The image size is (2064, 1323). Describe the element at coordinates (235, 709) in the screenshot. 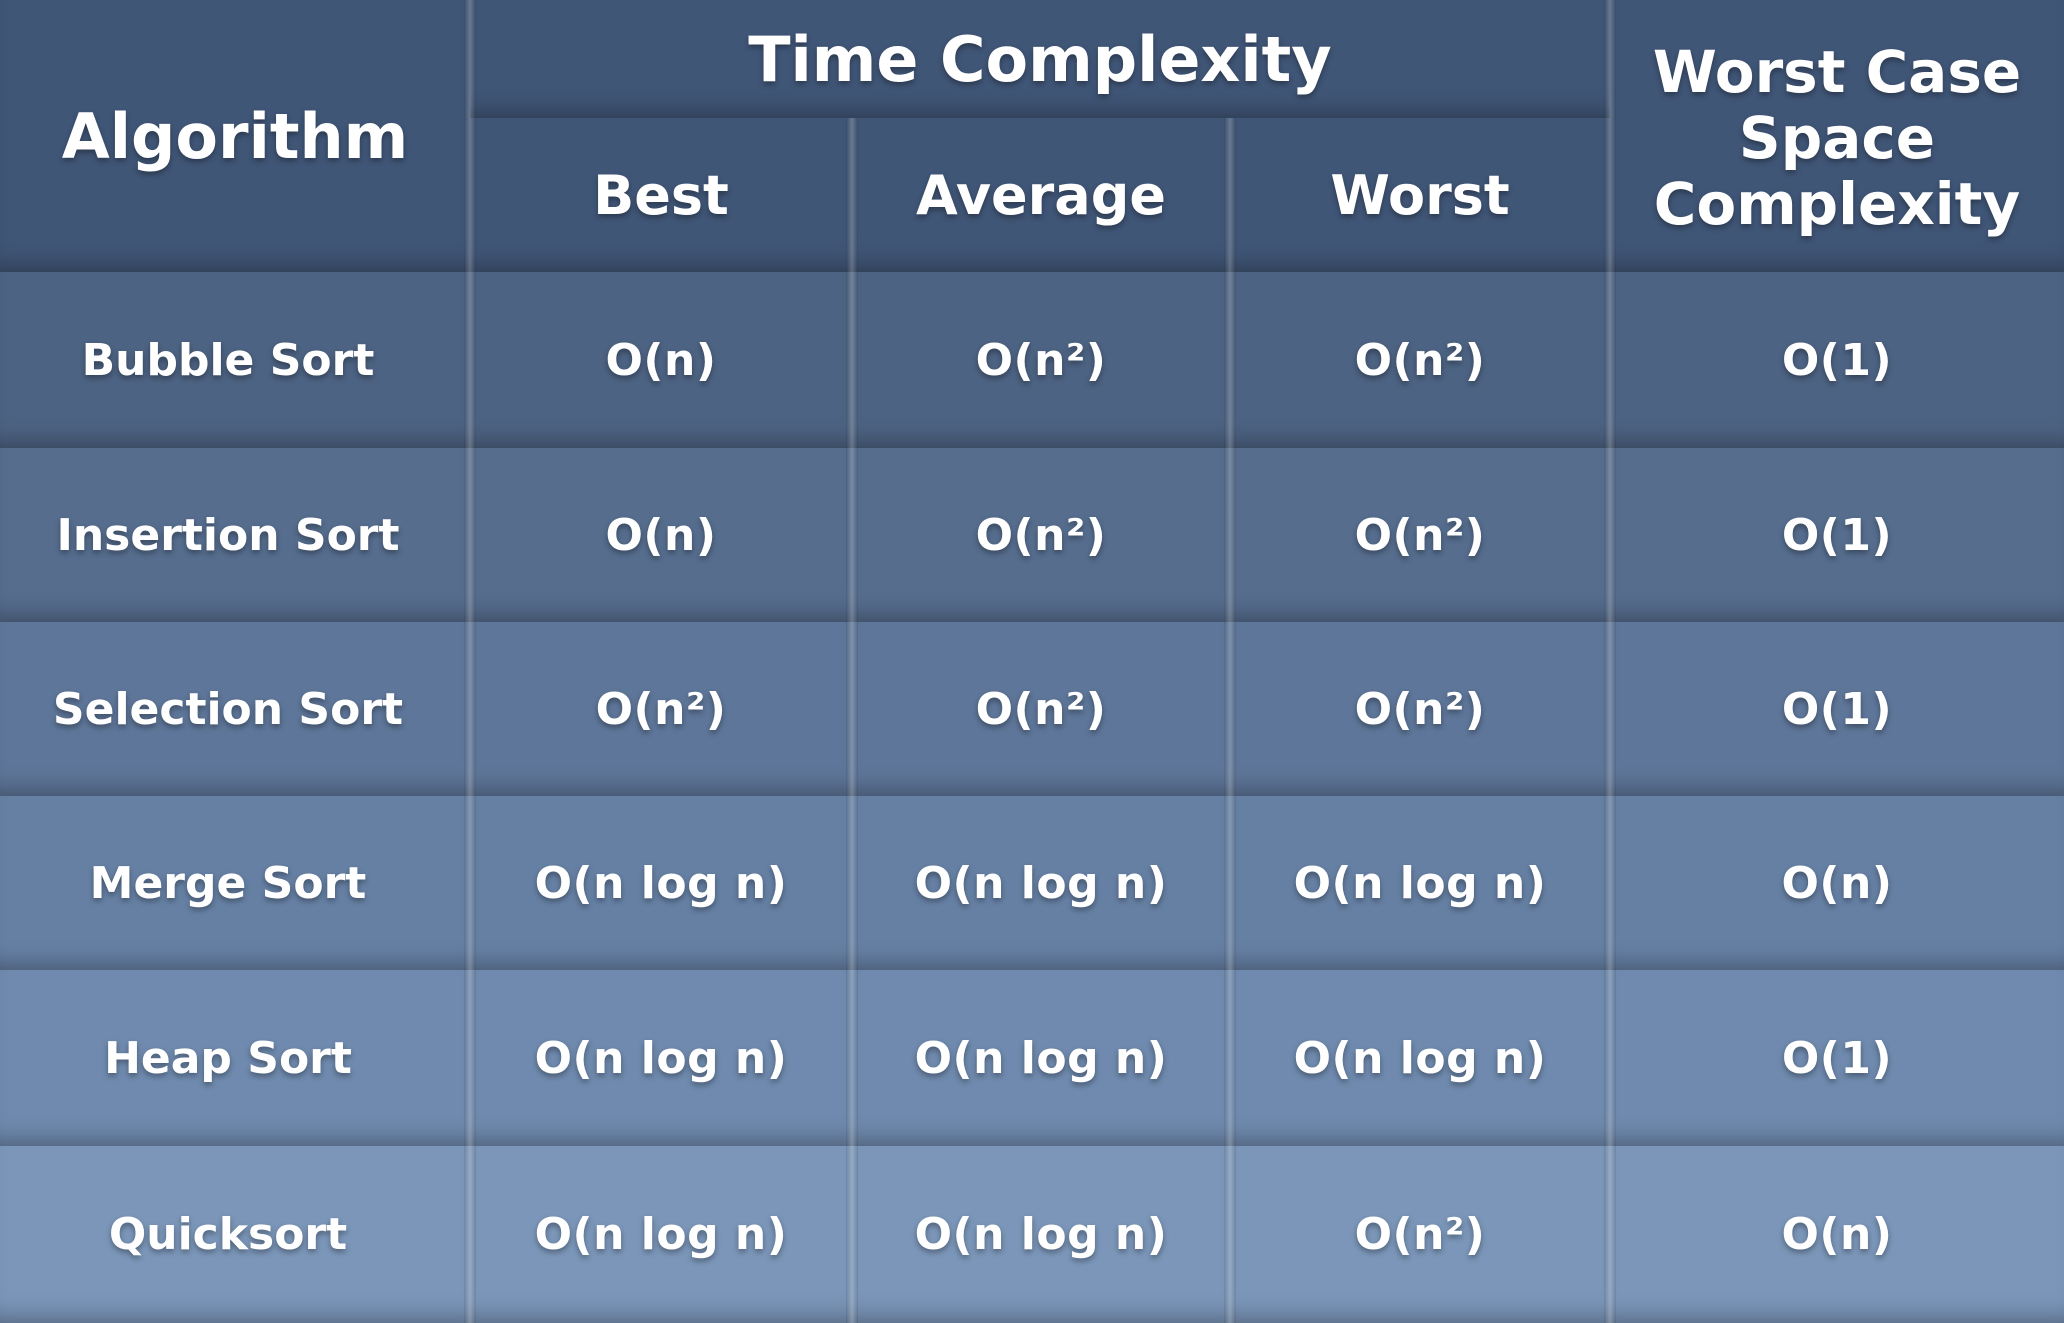

I see `row-label: Selection Sort` at that location.